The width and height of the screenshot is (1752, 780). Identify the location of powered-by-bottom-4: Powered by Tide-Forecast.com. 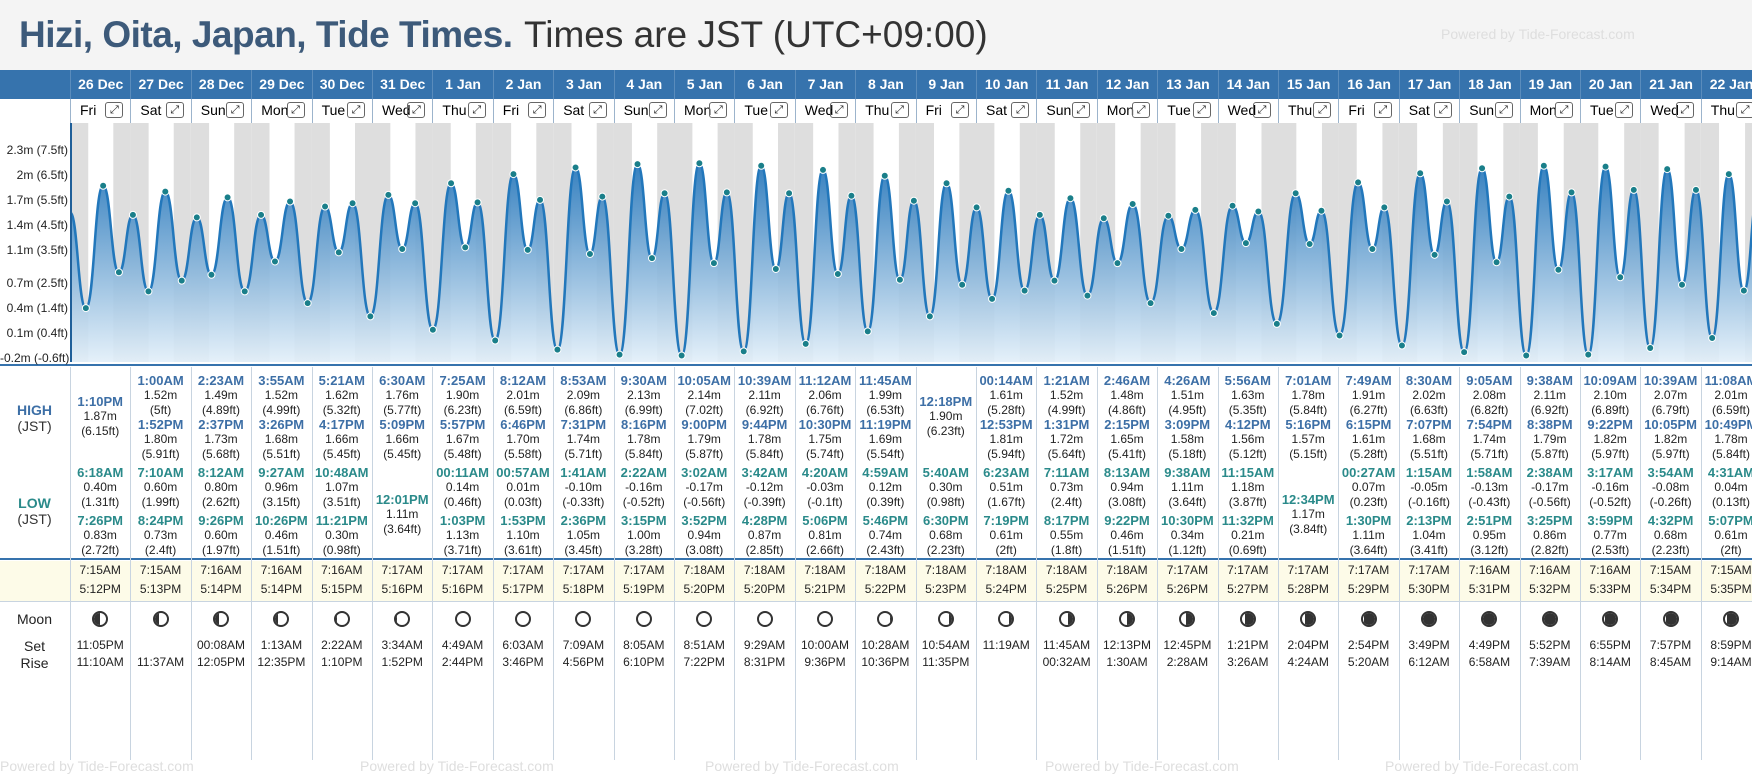
(1142, 766).